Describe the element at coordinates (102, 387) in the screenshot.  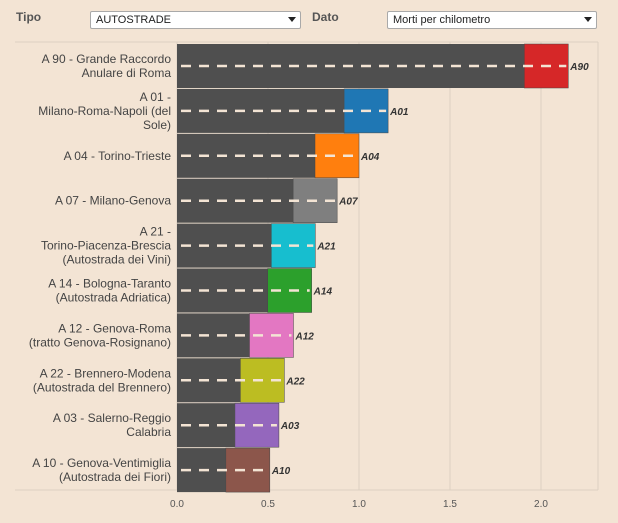
I see `category-label: (Autostrada del Brennero)` at that location.